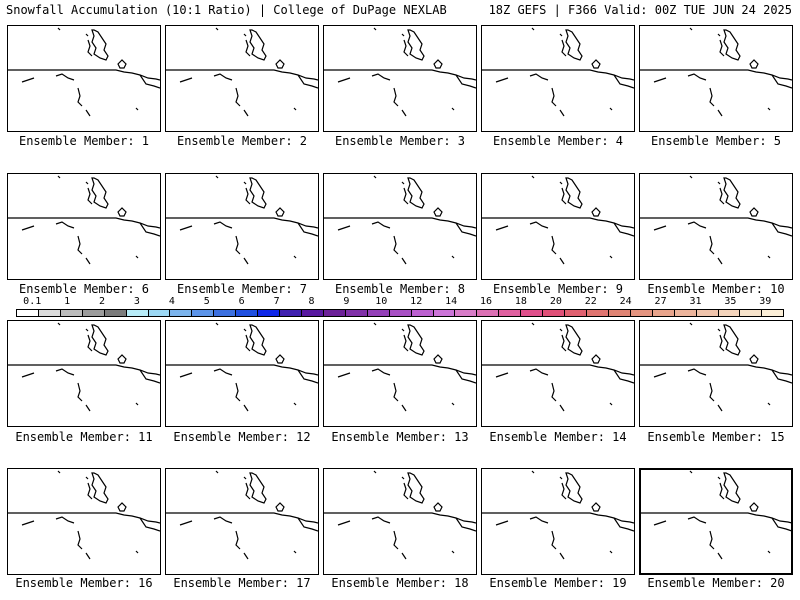  Describe the element at coordinates (276, 301) in the screenshot. I see `legend-tick-label: 7` at that location.